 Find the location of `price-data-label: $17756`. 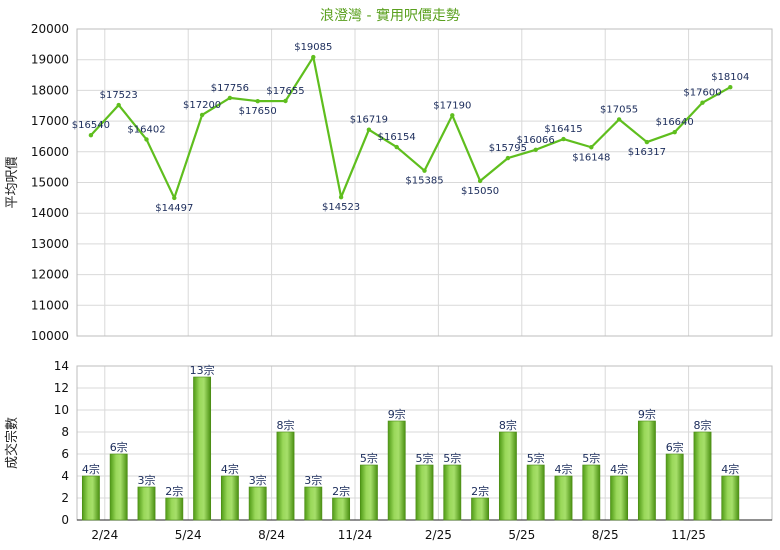

price-data-label: $17756 is located at coordinates (230, 88).